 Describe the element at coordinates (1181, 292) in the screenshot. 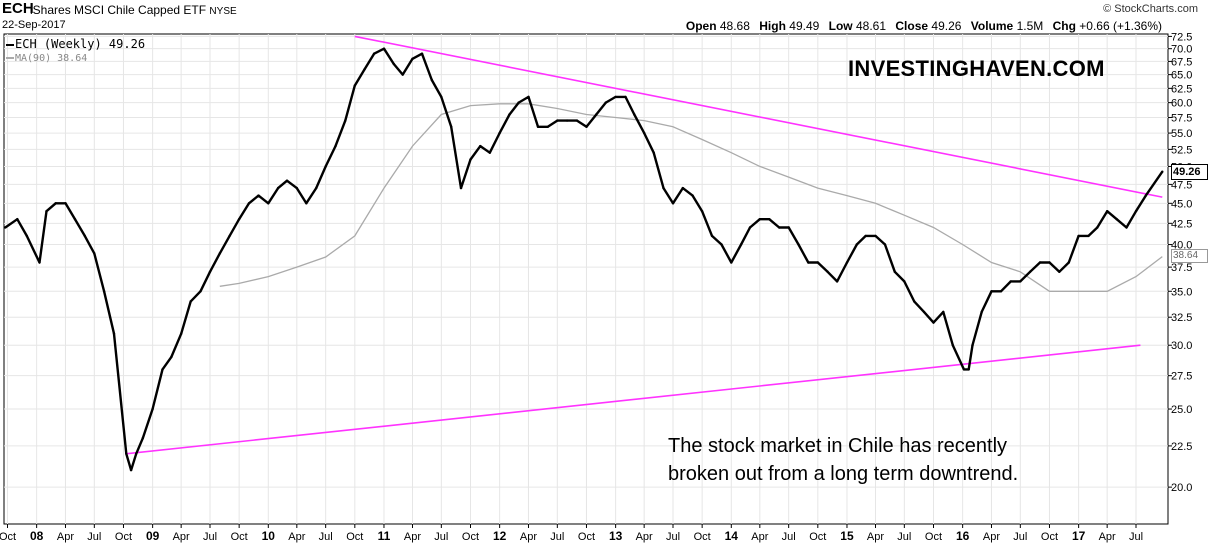

I see `y-tick-label: 35.0` at that location.